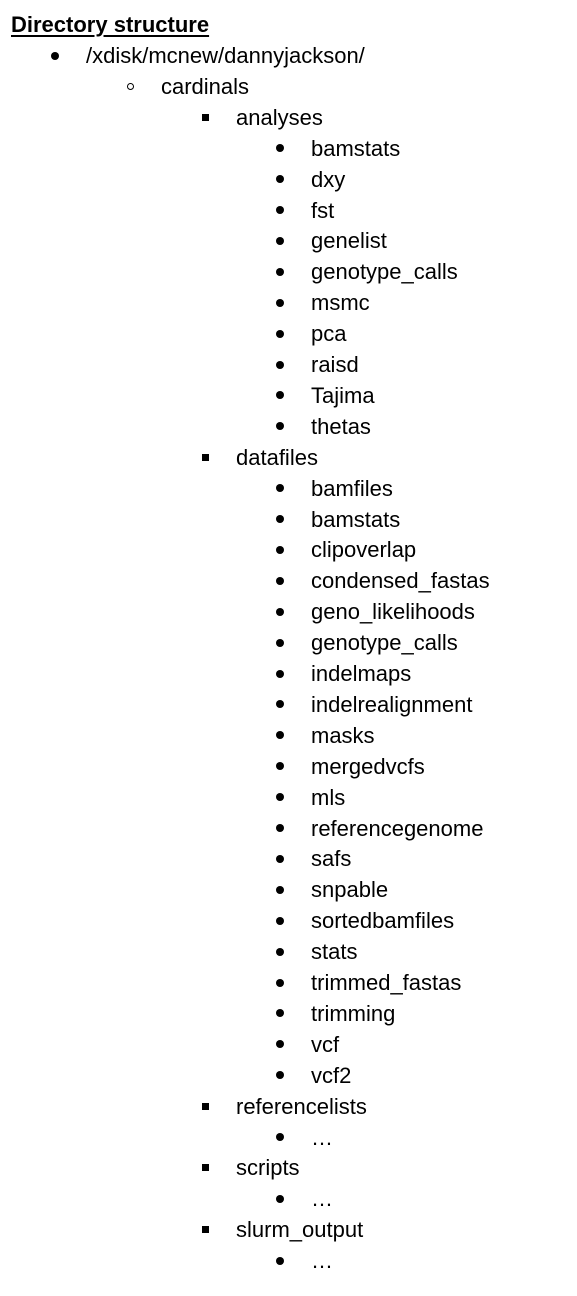 The height and width of the screenshot is (1296, 577). What do you see at coordinates (277, 457) in the screenshot?
I see `folder-item-label: datafiles` at bounding box center [277, 457].